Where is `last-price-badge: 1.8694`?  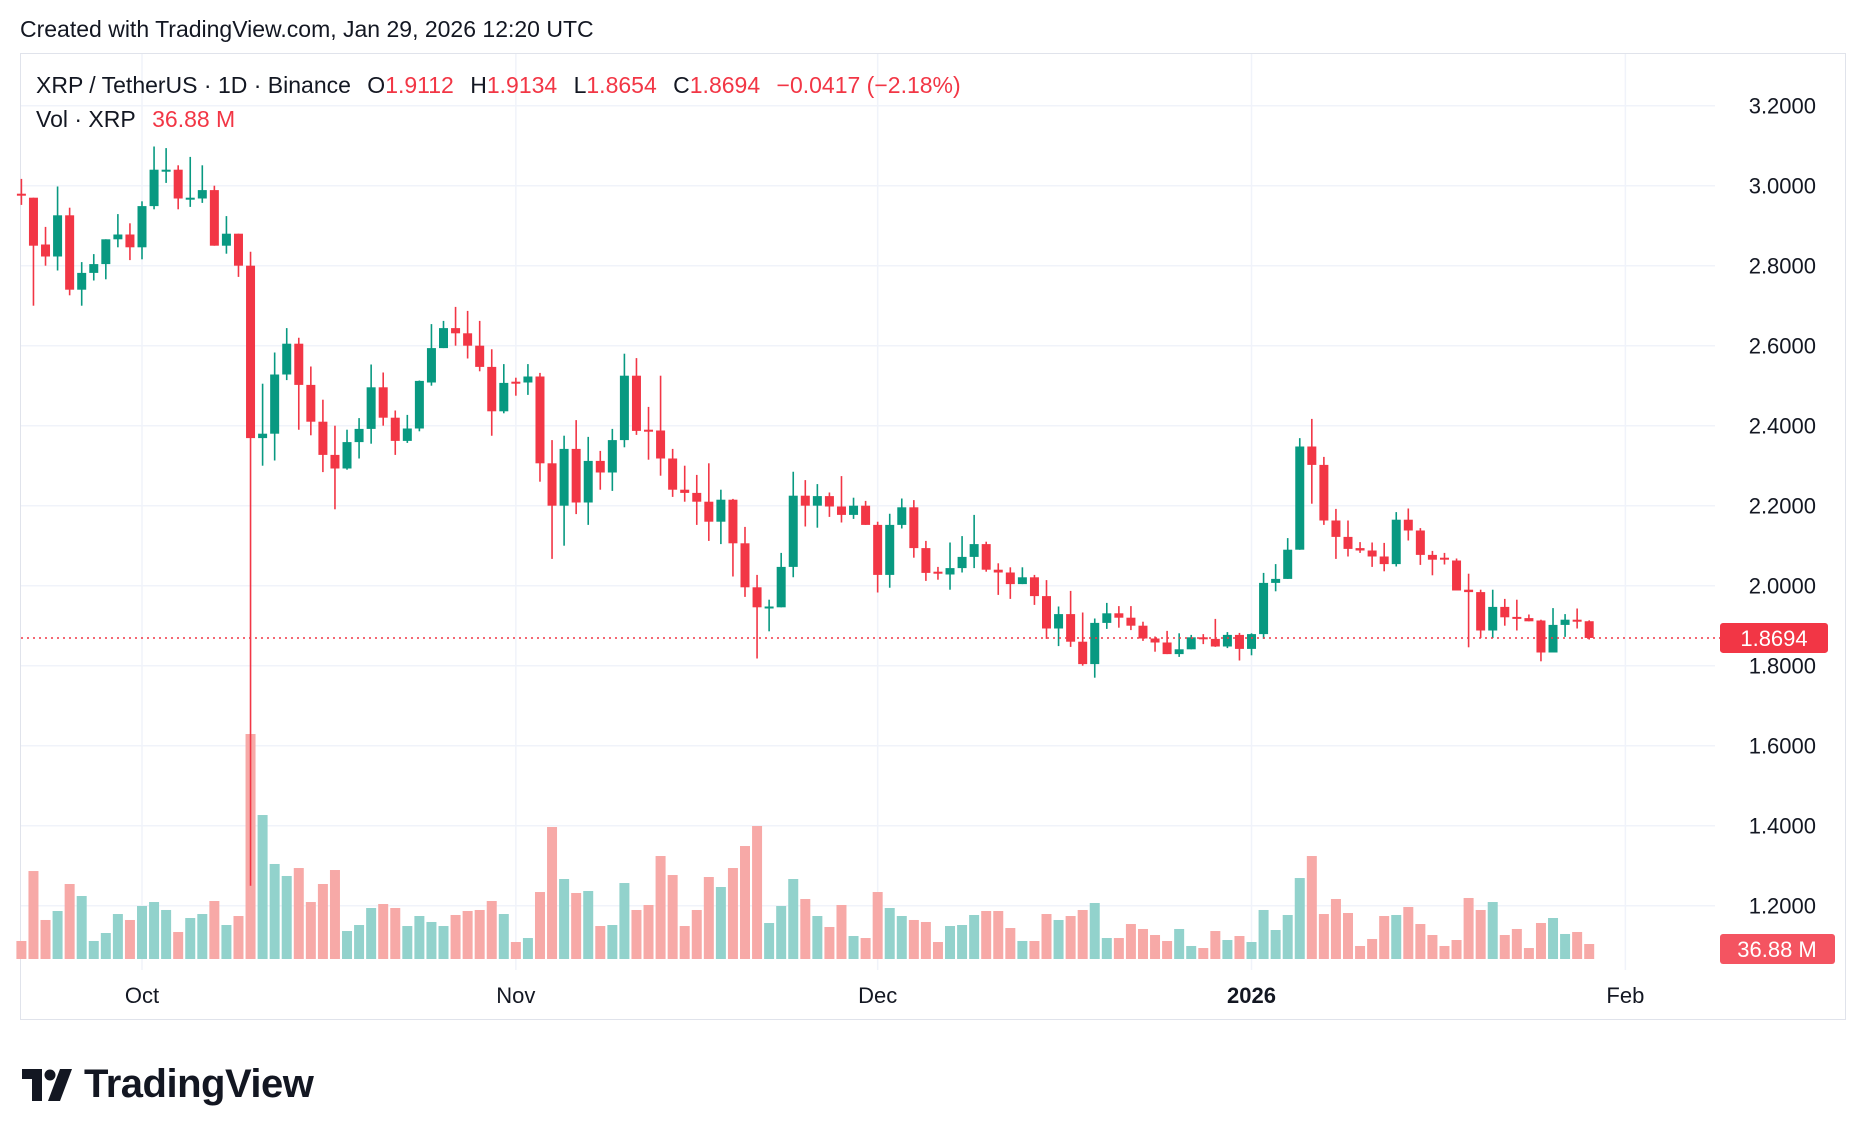 last-price-badge: 1.8694 is located at coordinates (1774, 637).